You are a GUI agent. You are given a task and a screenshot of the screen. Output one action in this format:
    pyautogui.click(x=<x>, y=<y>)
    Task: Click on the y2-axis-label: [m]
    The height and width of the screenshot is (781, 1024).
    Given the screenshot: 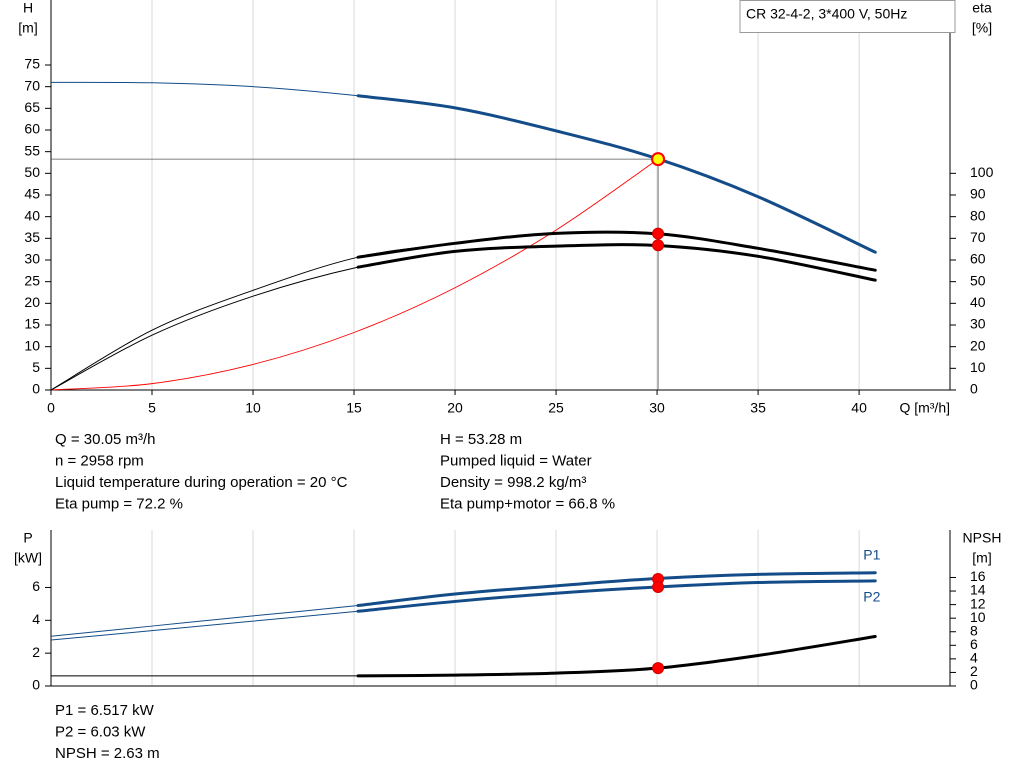 What is the action you would take?
    pyautogui.click(x=981, y=558)
    